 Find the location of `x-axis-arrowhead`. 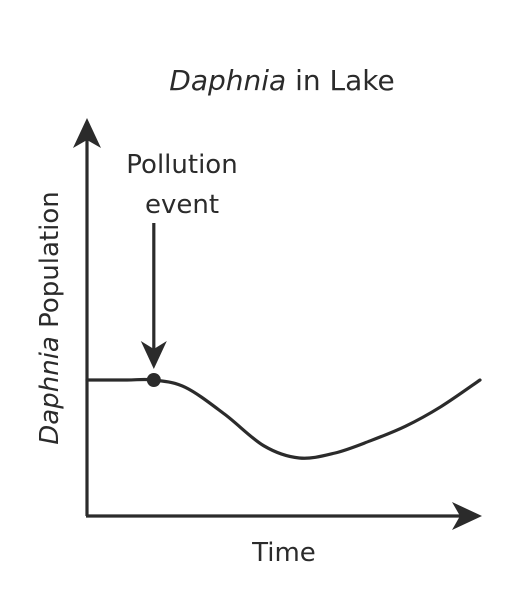

x-axis-arrowhead is located at coordinates (467, 516).